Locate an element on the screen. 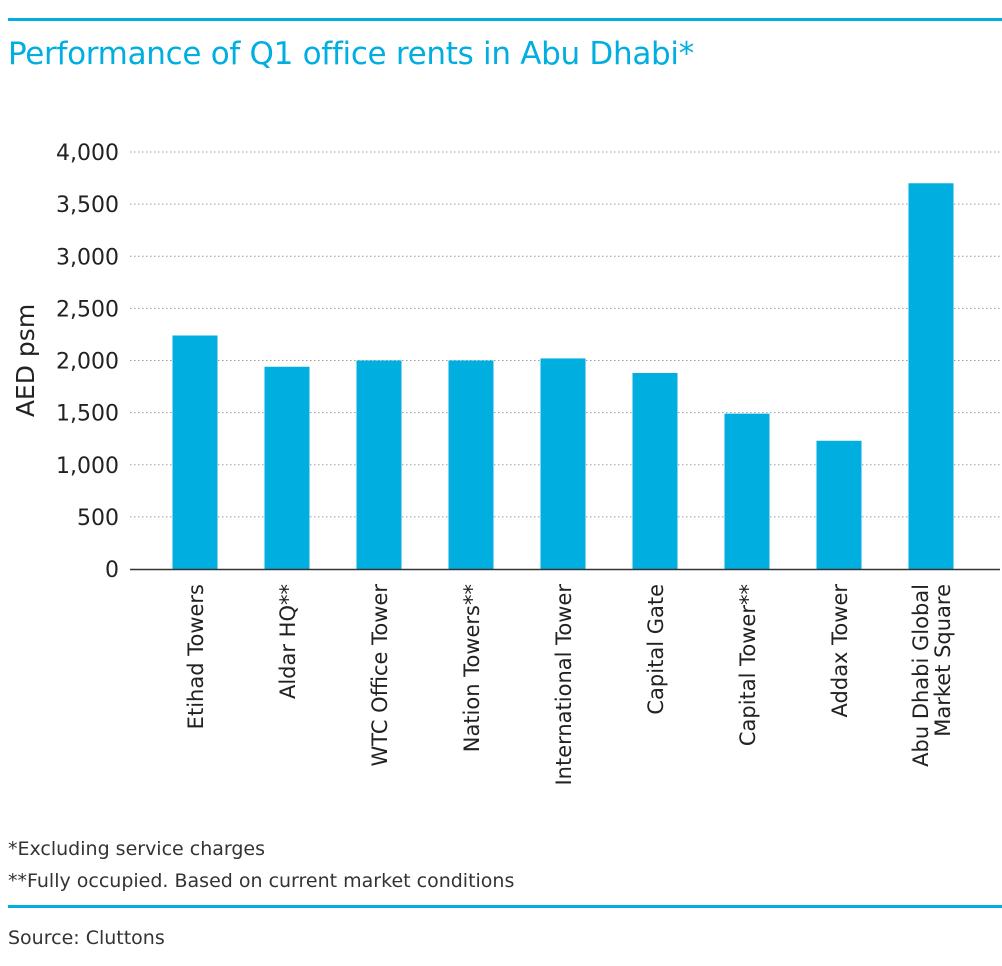 The image size is (1002, 966). y-tick-label: 2,500 is located at coordinates (87, 309).